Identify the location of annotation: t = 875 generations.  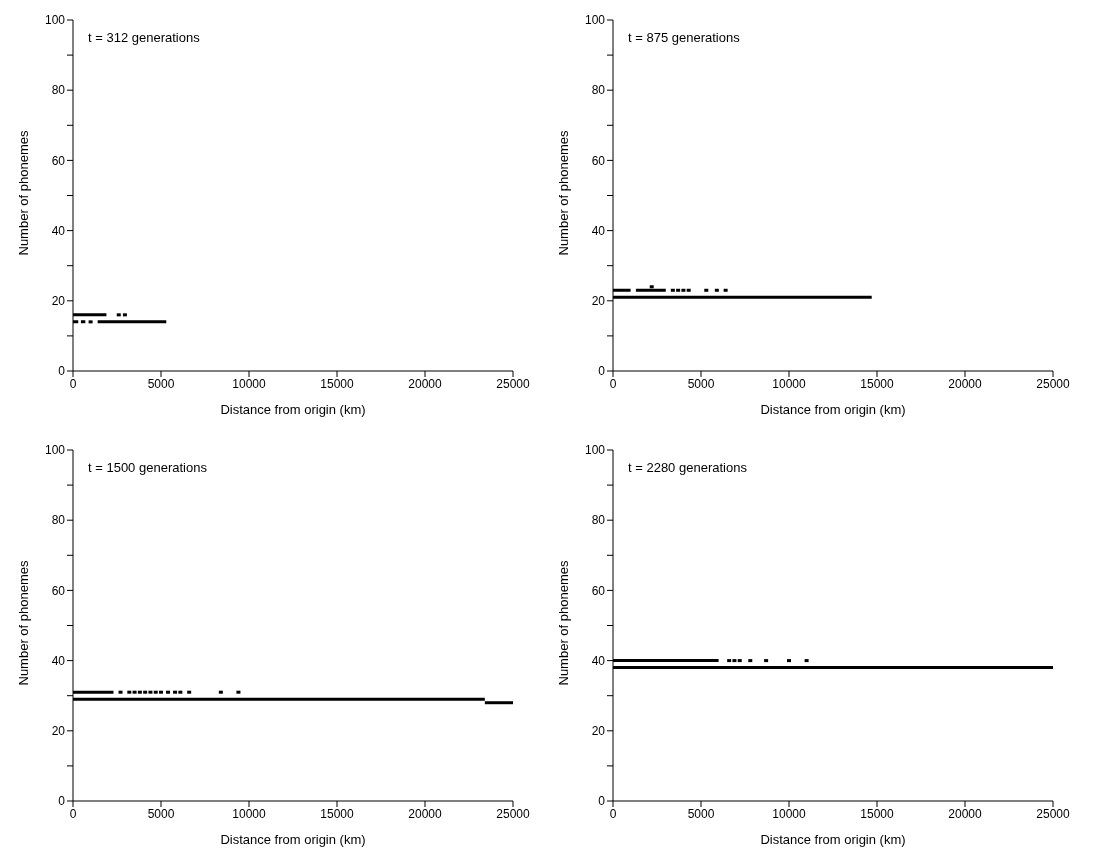
(684, 37).